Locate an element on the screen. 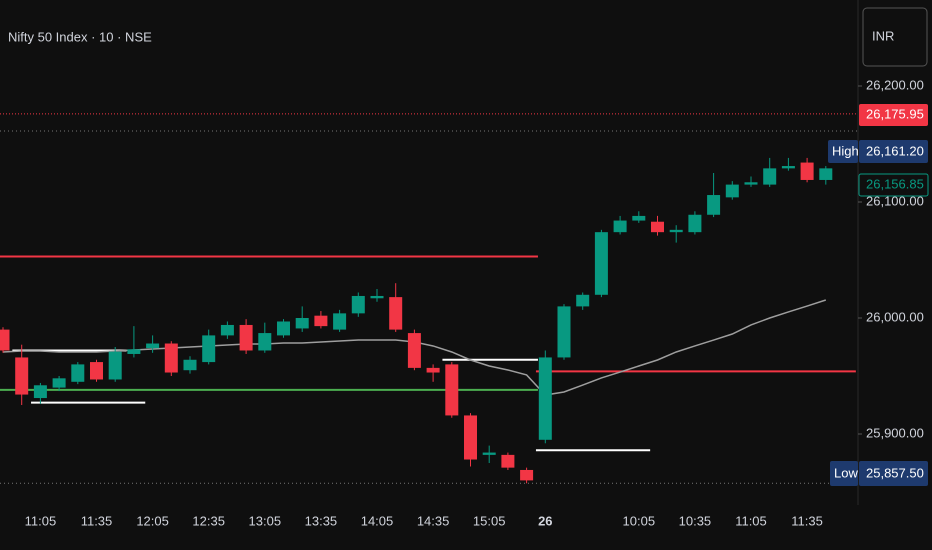  low-label: 25,857.50 is located at coordinates (895, 472).